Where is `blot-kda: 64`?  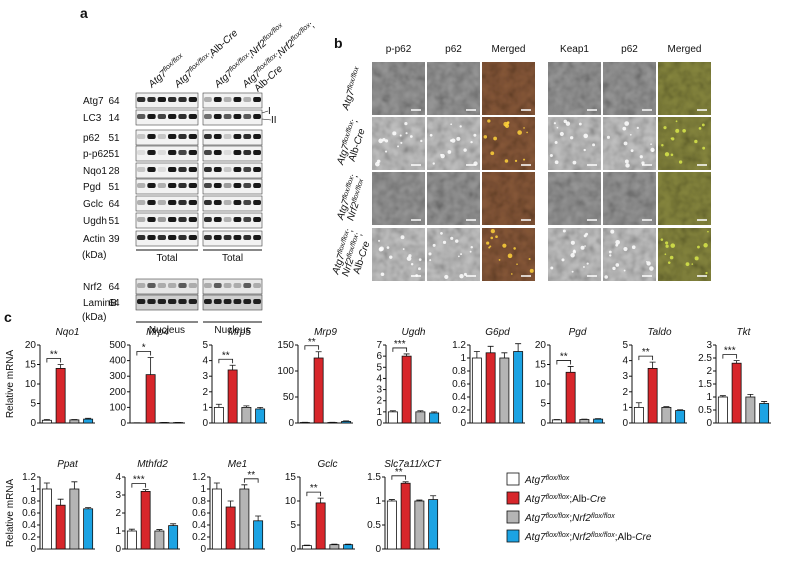
blot-kda: 64 is located at coordinates (114, 287).